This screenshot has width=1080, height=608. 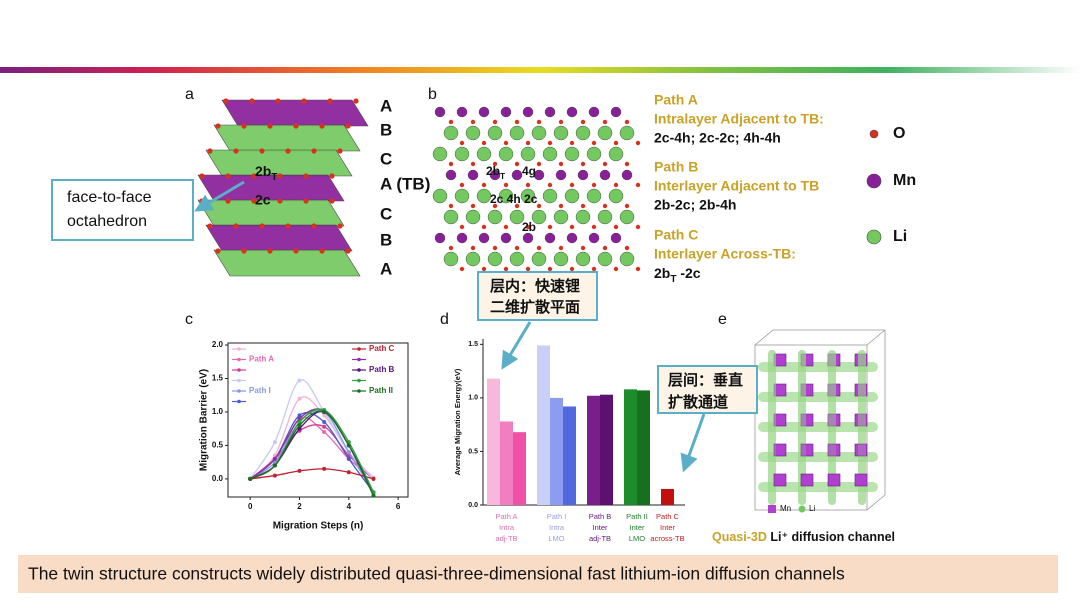 I want to click on x-tick-label: Path I, so click(x=557, y=516).